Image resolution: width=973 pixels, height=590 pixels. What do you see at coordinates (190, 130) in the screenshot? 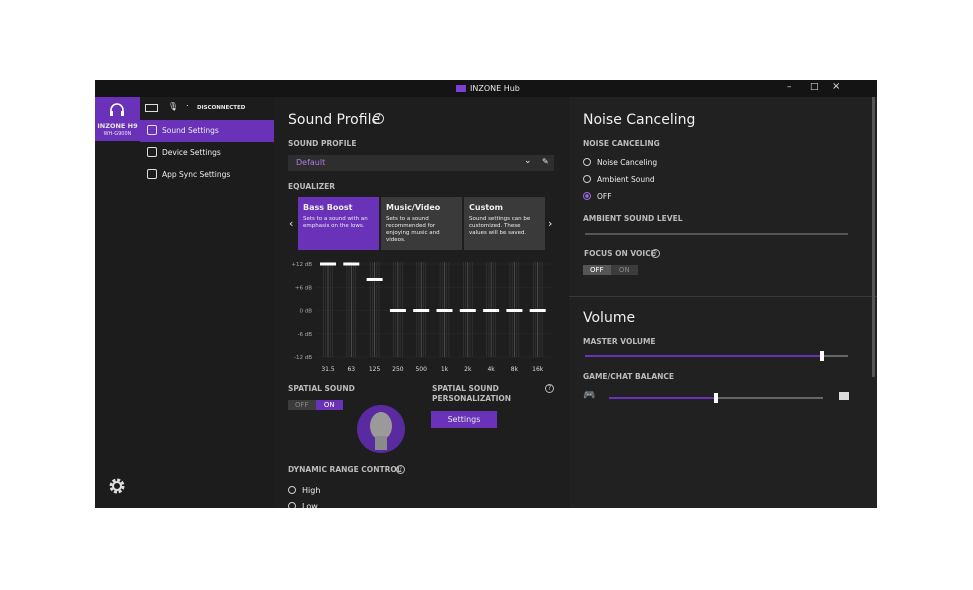
I see `nav-label: Sound Settings` at bounding box center [190, 130].